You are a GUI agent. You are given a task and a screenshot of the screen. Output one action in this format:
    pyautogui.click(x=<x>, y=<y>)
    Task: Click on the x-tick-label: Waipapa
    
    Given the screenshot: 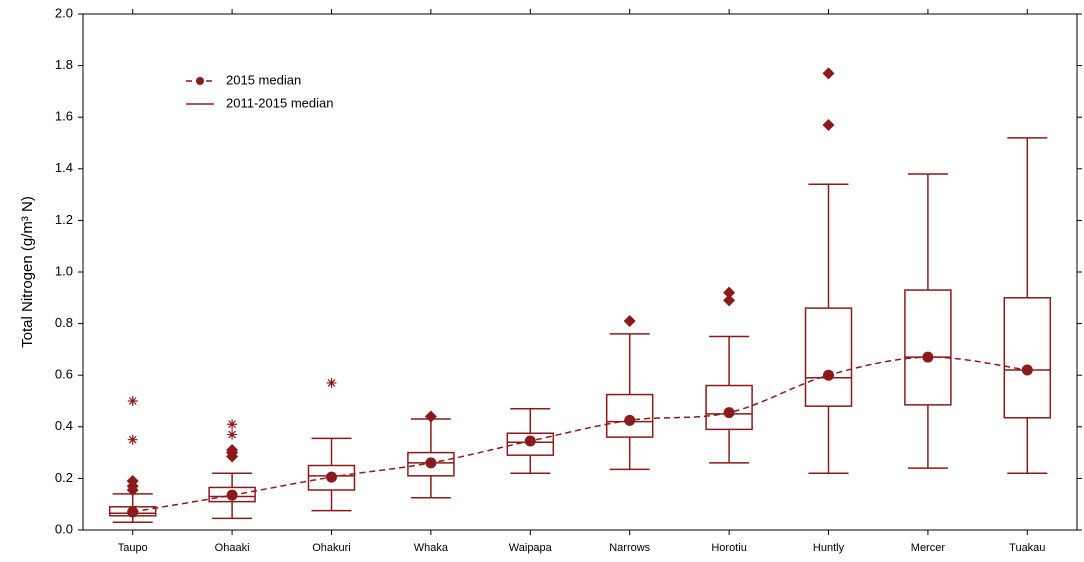 What is the action you would take?
    pyautogui.click(x=531, y=548)
    